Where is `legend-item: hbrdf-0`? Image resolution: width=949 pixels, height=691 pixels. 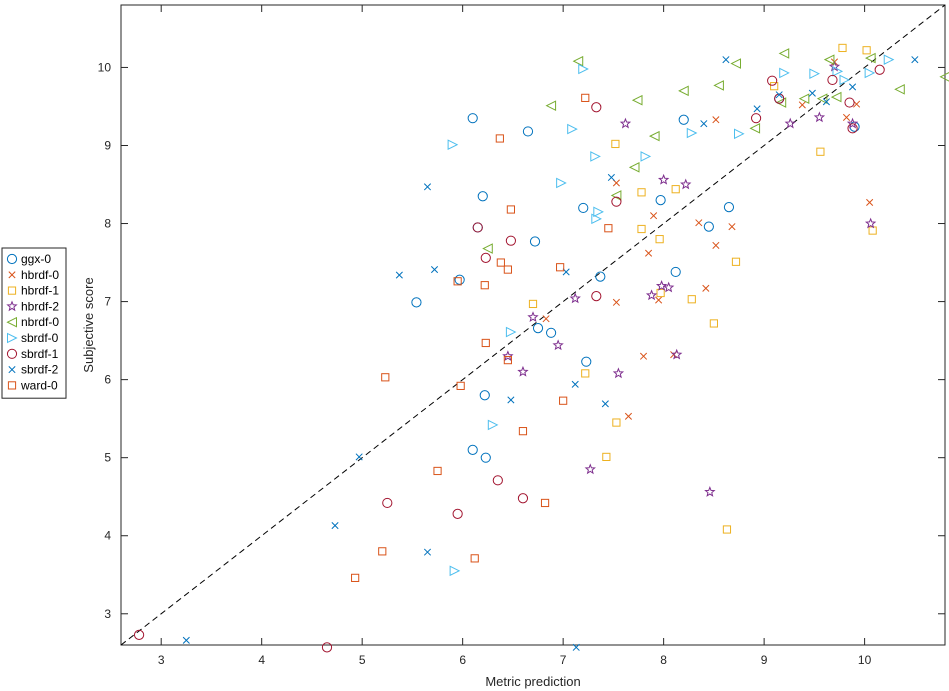
legend-item: hbrdf-0 is located at coordinates (33, 275).